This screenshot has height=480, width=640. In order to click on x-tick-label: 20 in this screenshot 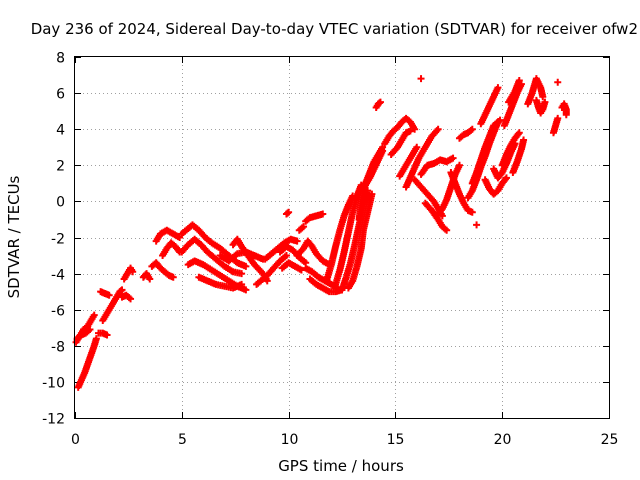, I will do `click(503, 440)`.